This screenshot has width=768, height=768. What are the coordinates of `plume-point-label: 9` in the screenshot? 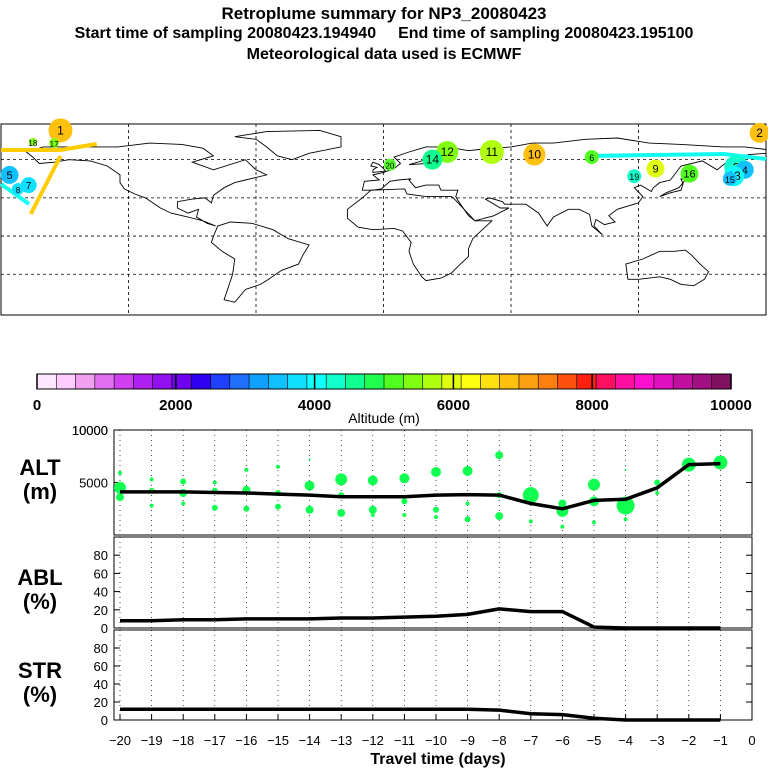 It's located at (655, 170).